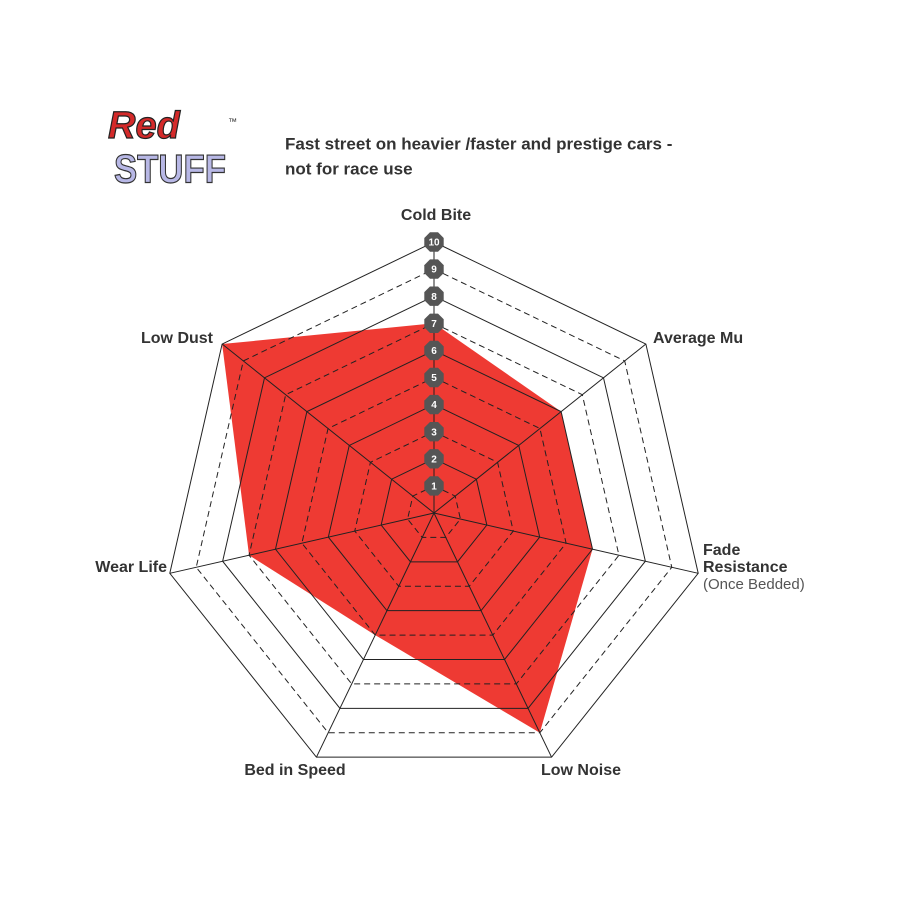  I want to click on tick-label: 8, so click(434, 297).